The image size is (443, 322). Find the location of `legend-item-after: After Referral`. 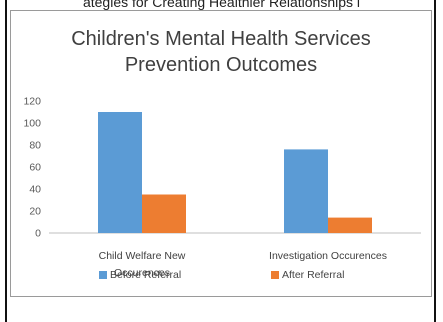

legend-item-after: After Referral is located at coordinates (307, 275).